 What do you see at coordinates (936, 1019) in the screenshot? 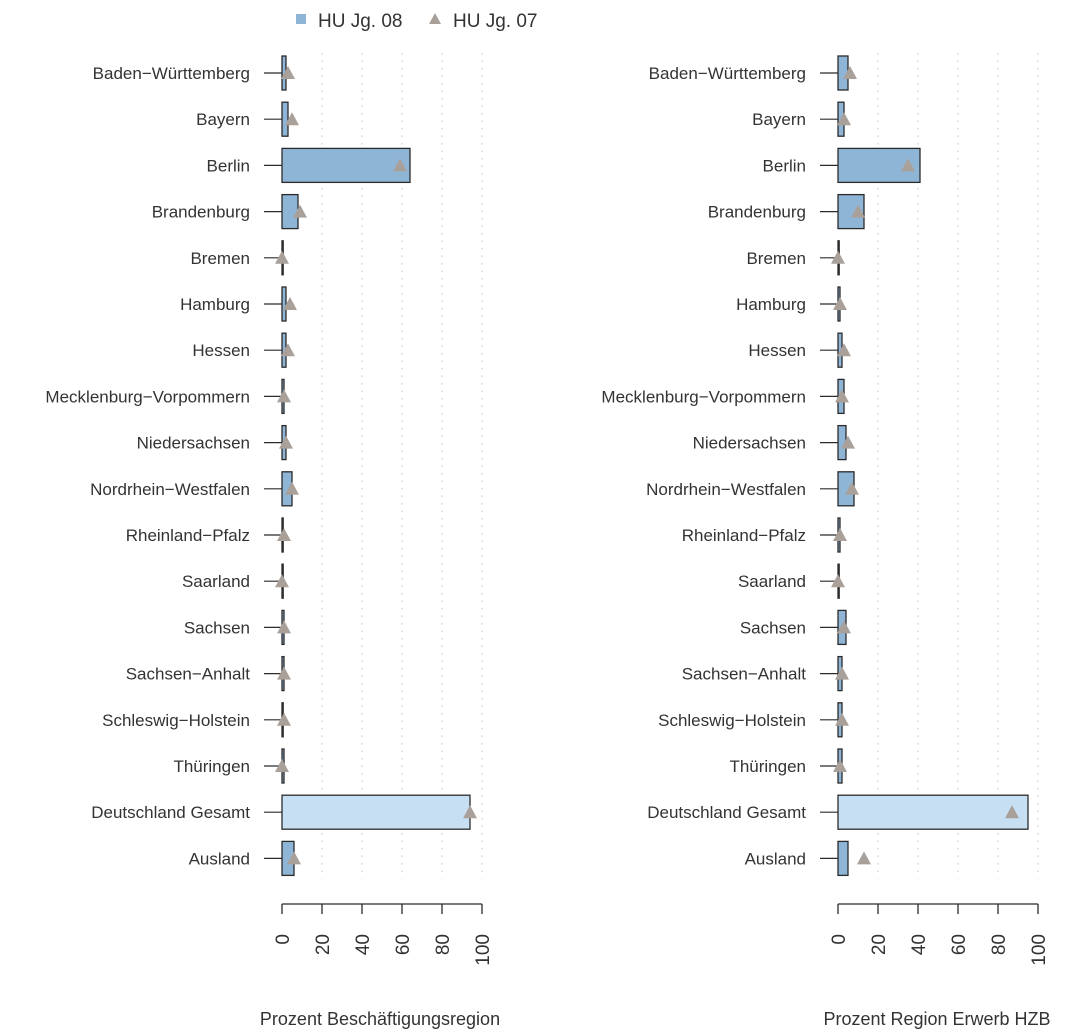
I see `x-axis-title: Prozent Region Erwerb HZB` at bounding box center [936, 1019].